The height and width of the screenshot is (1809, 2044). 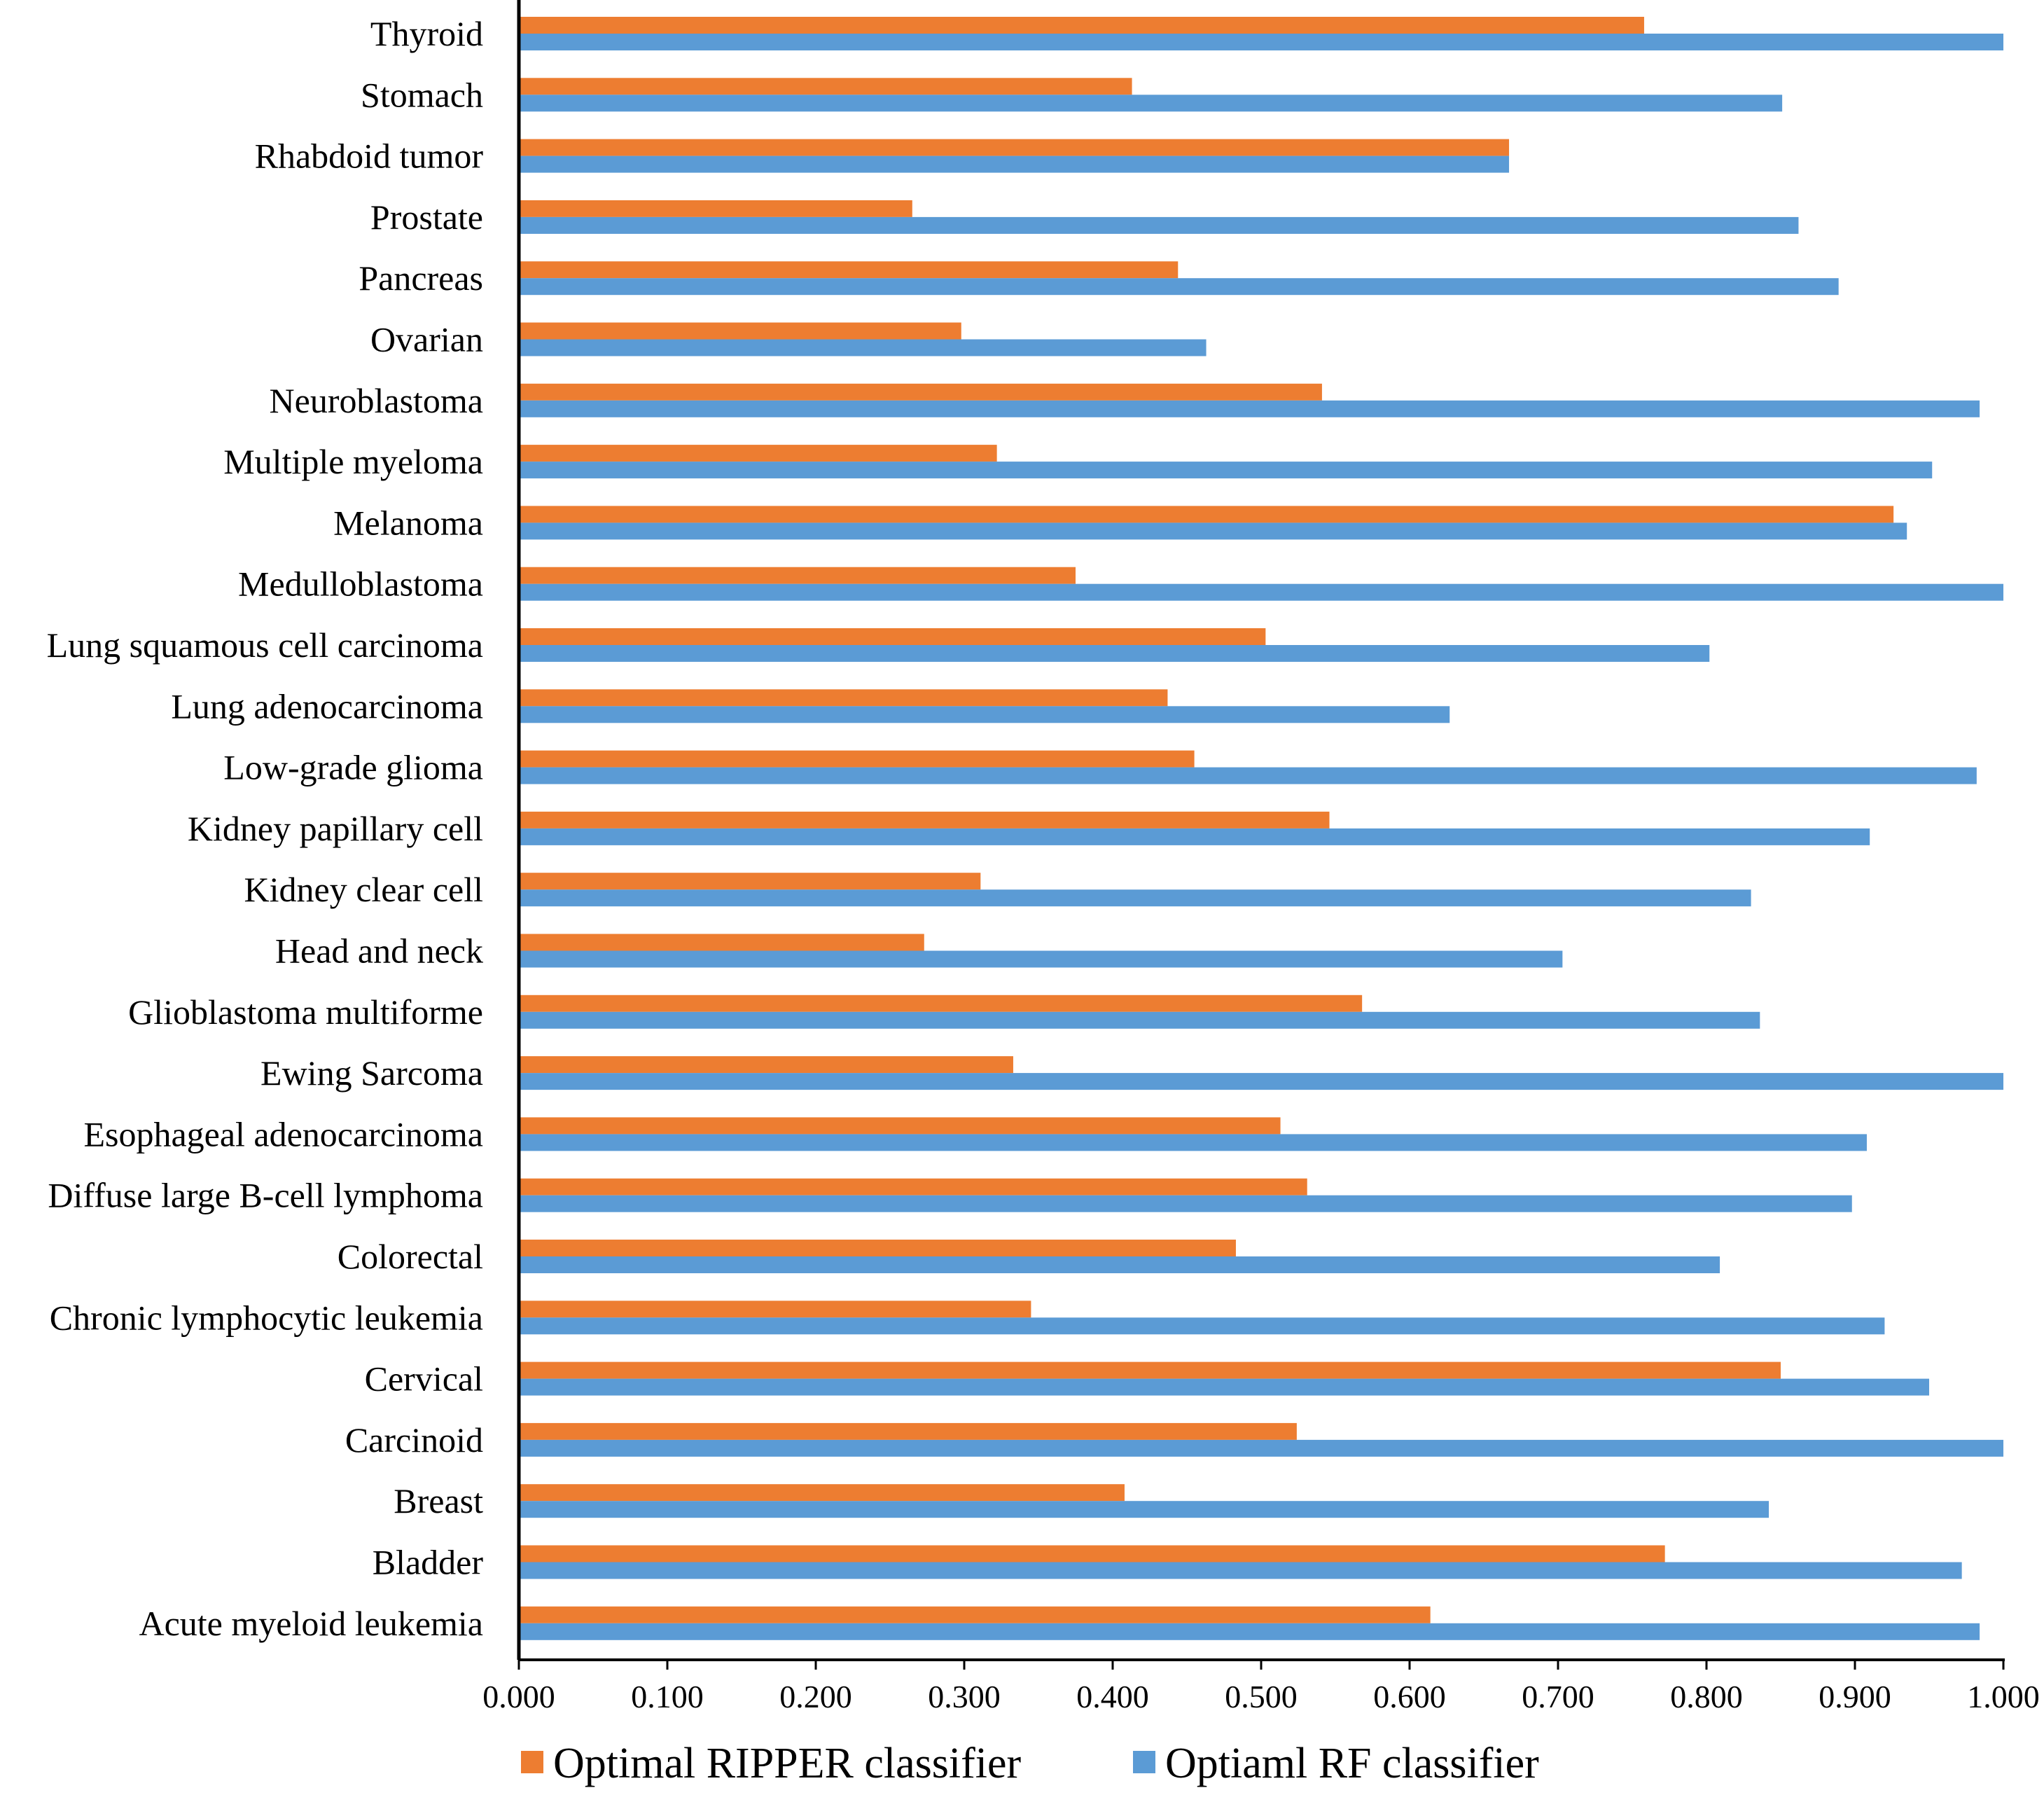 I want to click on category-label: Lung squamous cell carcinoma, so click(x=265, y=645).